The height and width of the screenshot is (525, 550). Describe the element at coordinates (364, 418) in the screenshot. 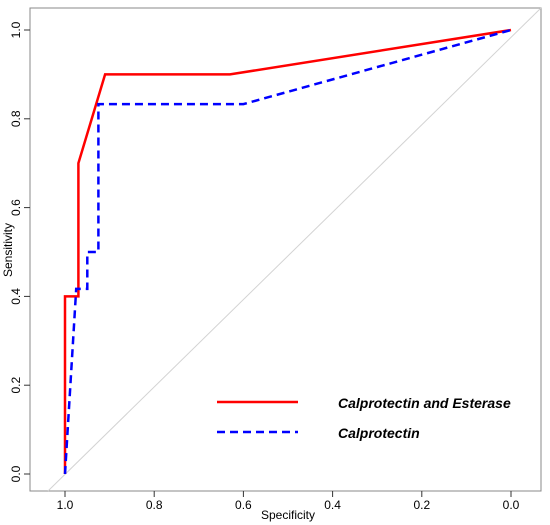

I see `legend: Calprotectin and Esterase Calprotectin` at that location.